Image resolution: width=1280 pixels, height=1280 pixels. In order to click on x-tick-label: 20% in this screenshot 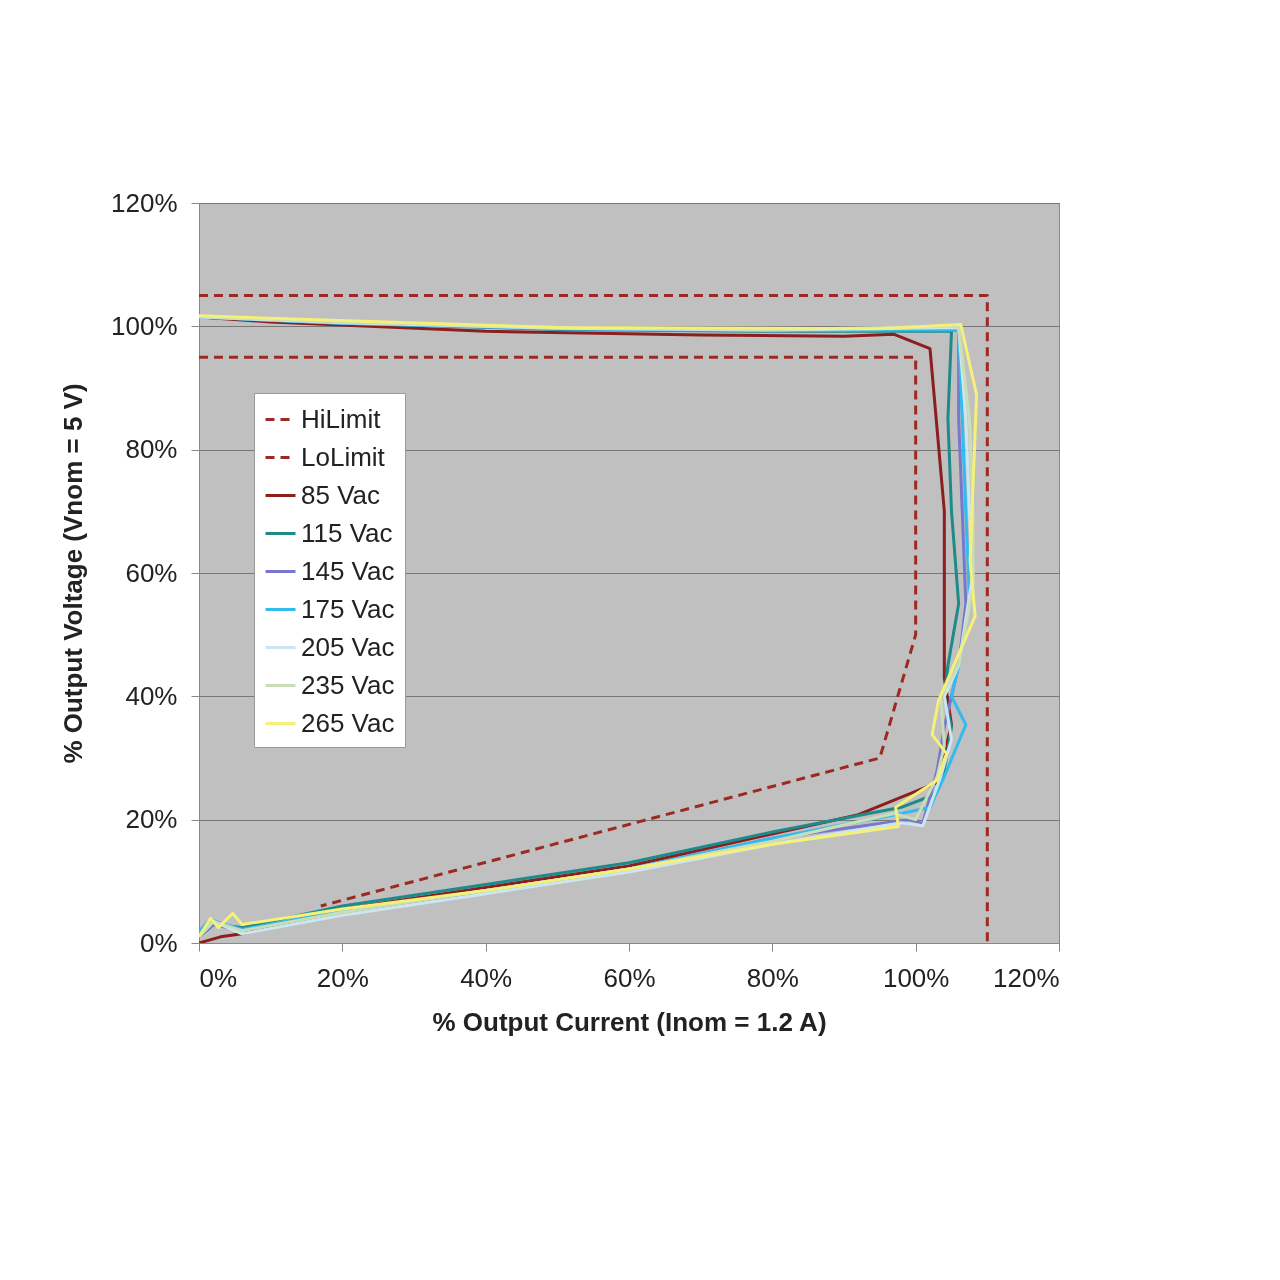, I will do `click(342, 977)`.